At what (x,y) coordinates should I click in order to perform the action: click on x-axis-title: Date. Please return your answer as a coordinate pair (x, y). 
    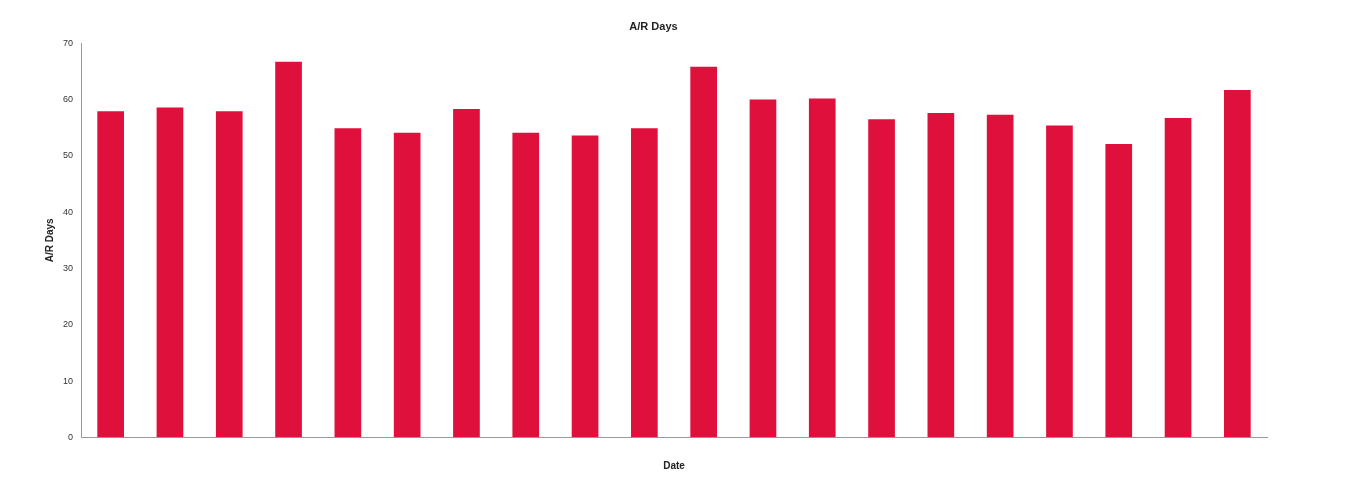
    Looking at the image, I should click on (674, 465).